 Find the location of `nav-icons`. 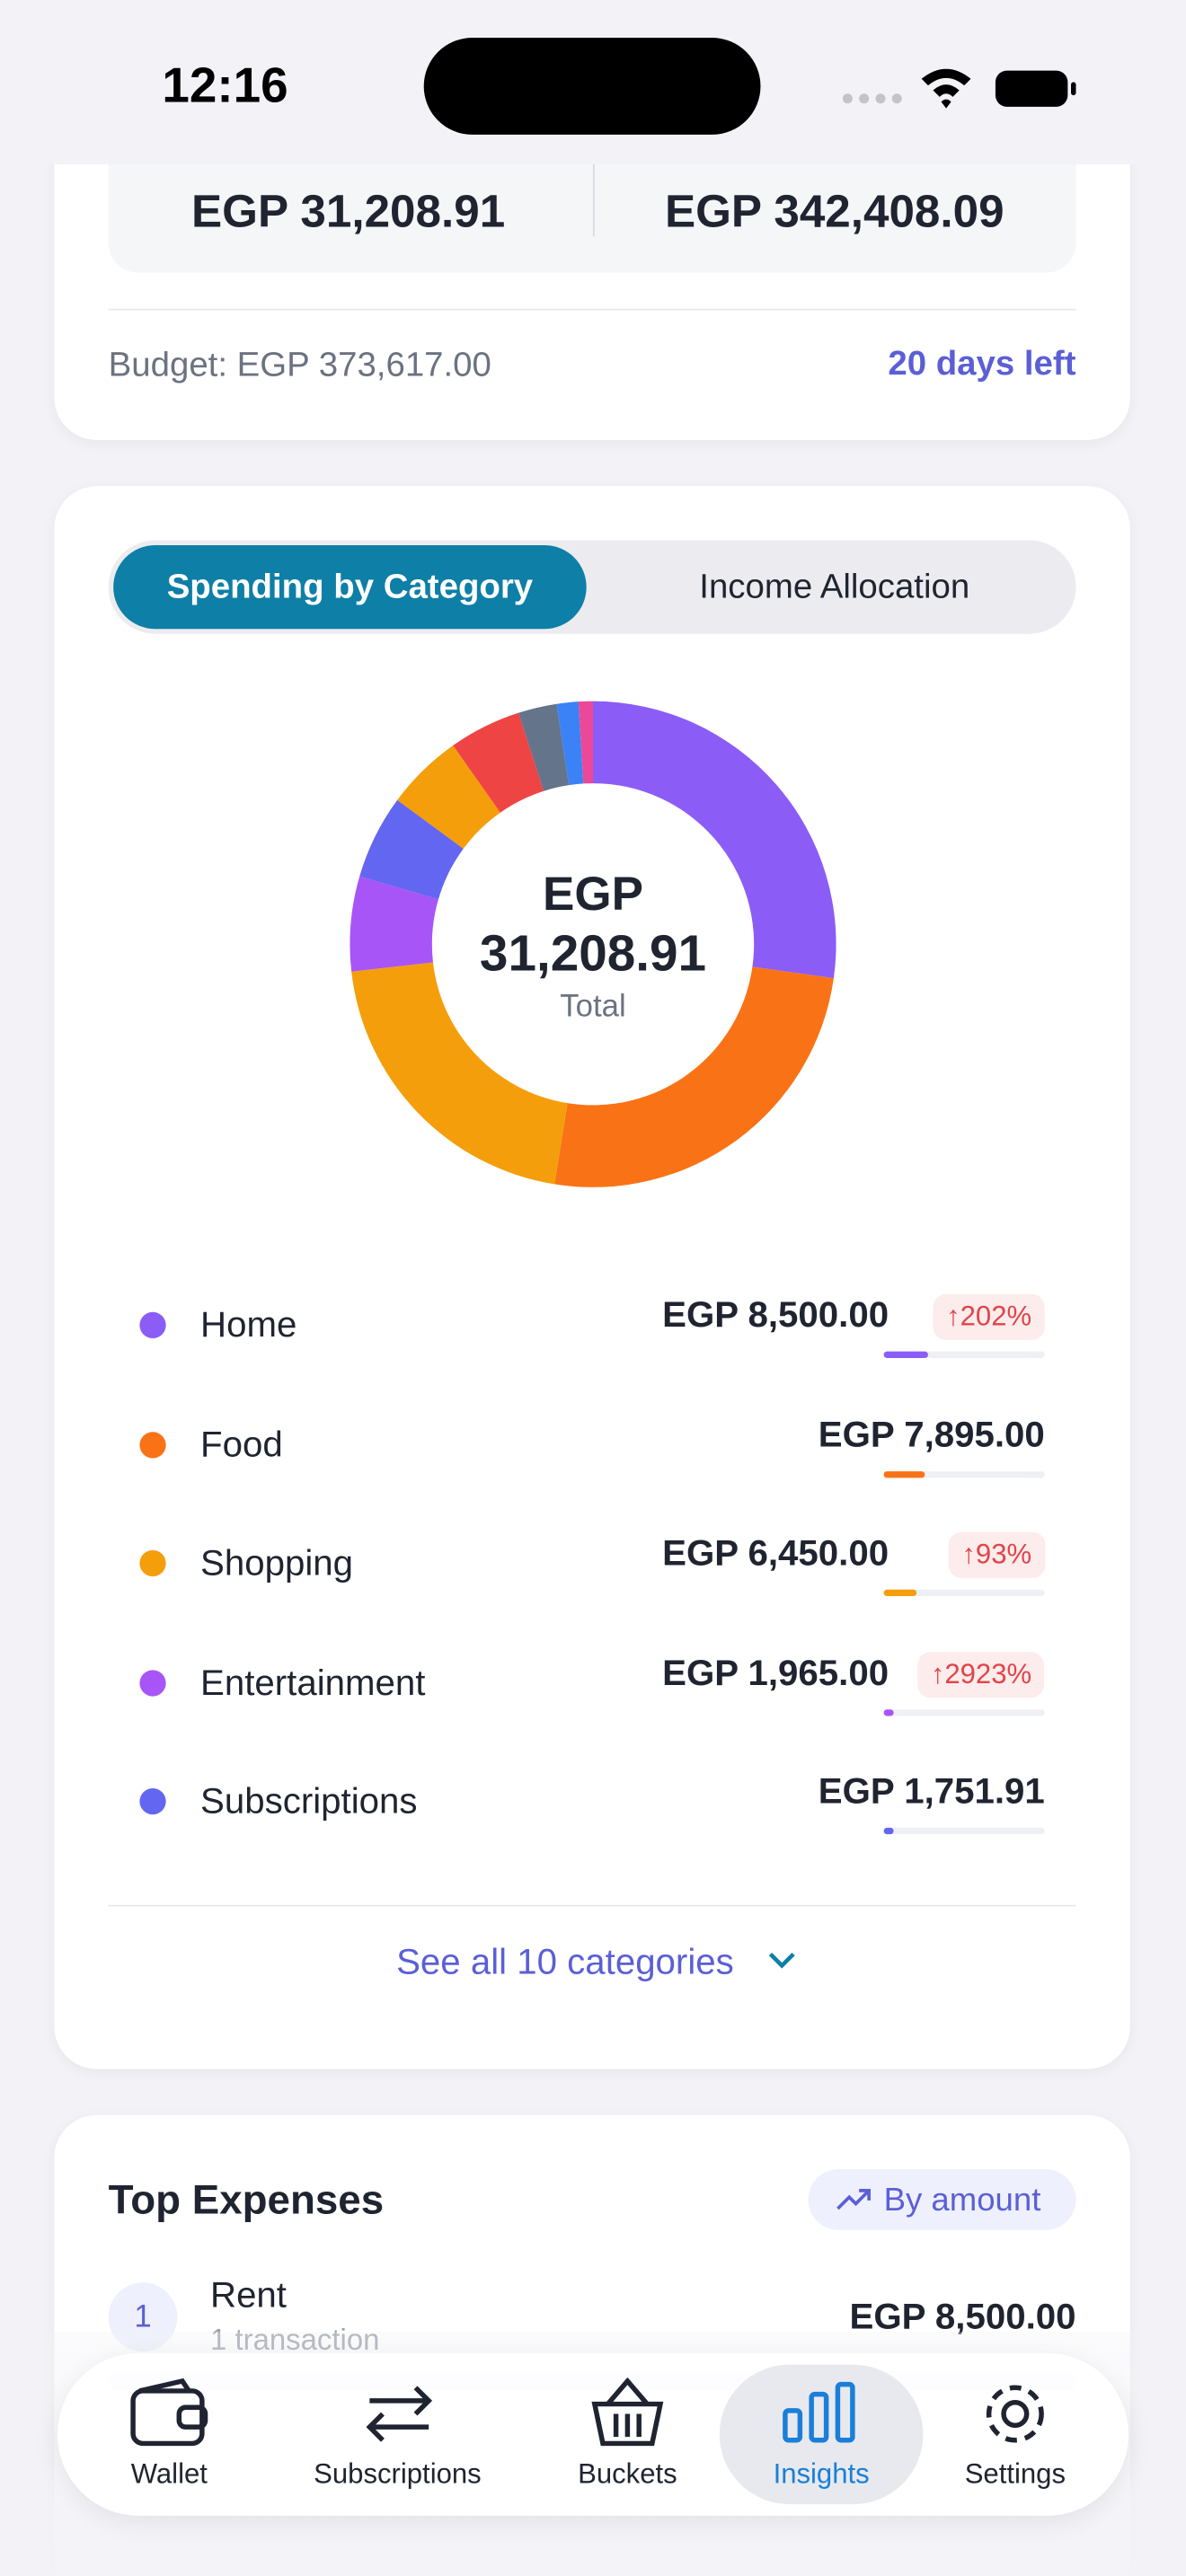

nav-icons is located at coordinates (587, 2412).